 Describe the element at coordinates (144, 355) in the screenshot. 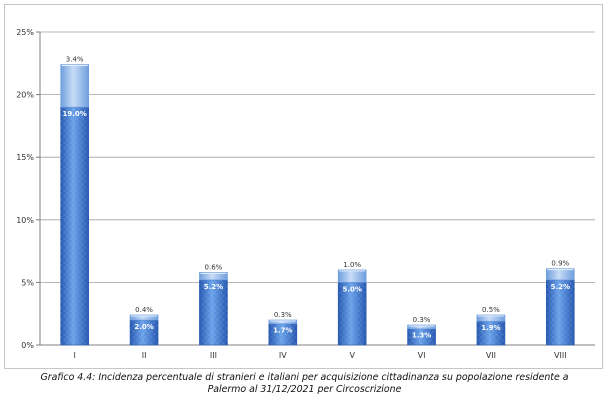

I see `x-tick-label-II: II` at that location.